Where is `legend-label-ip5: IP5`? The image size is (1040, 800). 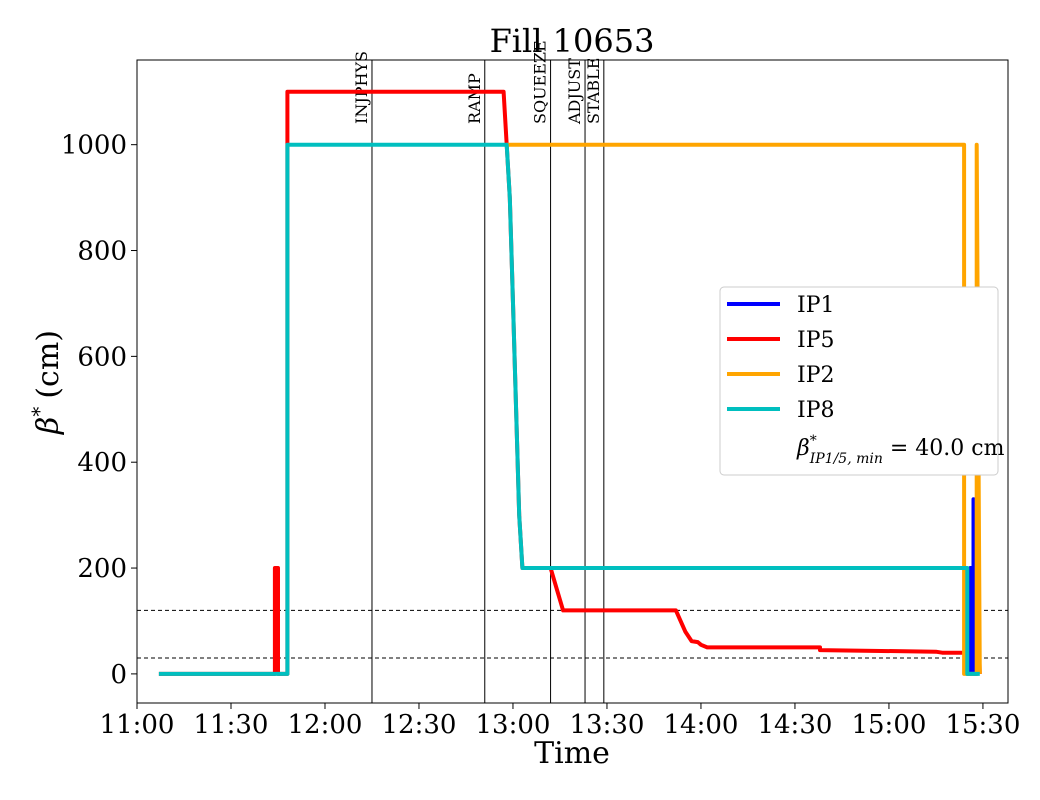 legend-label-ip5: IP5 is located at coordinates (816, 340).